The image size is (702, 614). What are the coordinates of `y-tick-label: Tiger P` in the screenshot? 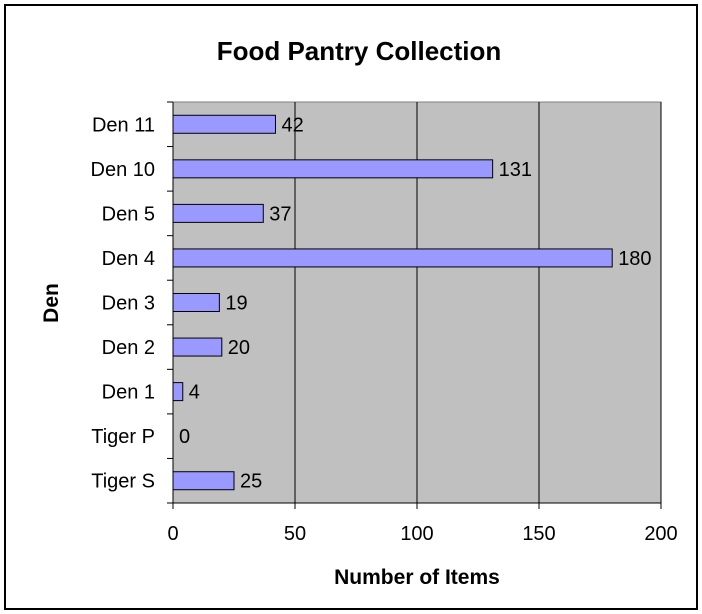 It's located at (123, 437).